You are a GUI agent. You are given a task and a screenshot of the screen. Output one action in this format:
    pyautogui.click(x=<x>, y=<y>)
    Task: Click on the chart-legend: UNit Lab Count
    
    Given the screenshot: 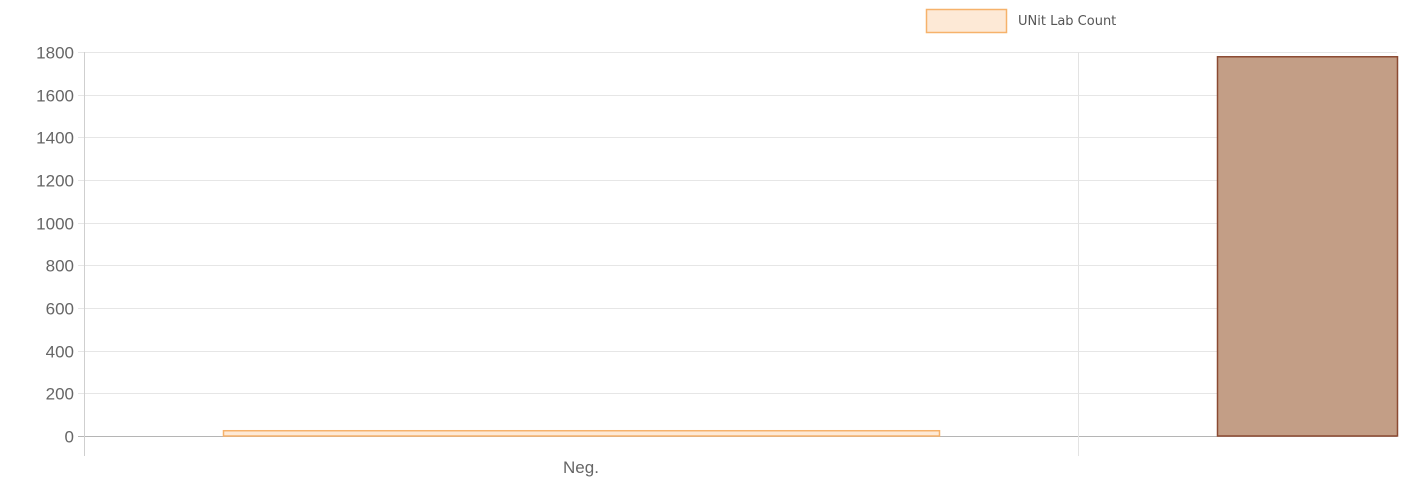 What is the action you would take?
    pyautogui.click(x=1021, y=21)
    